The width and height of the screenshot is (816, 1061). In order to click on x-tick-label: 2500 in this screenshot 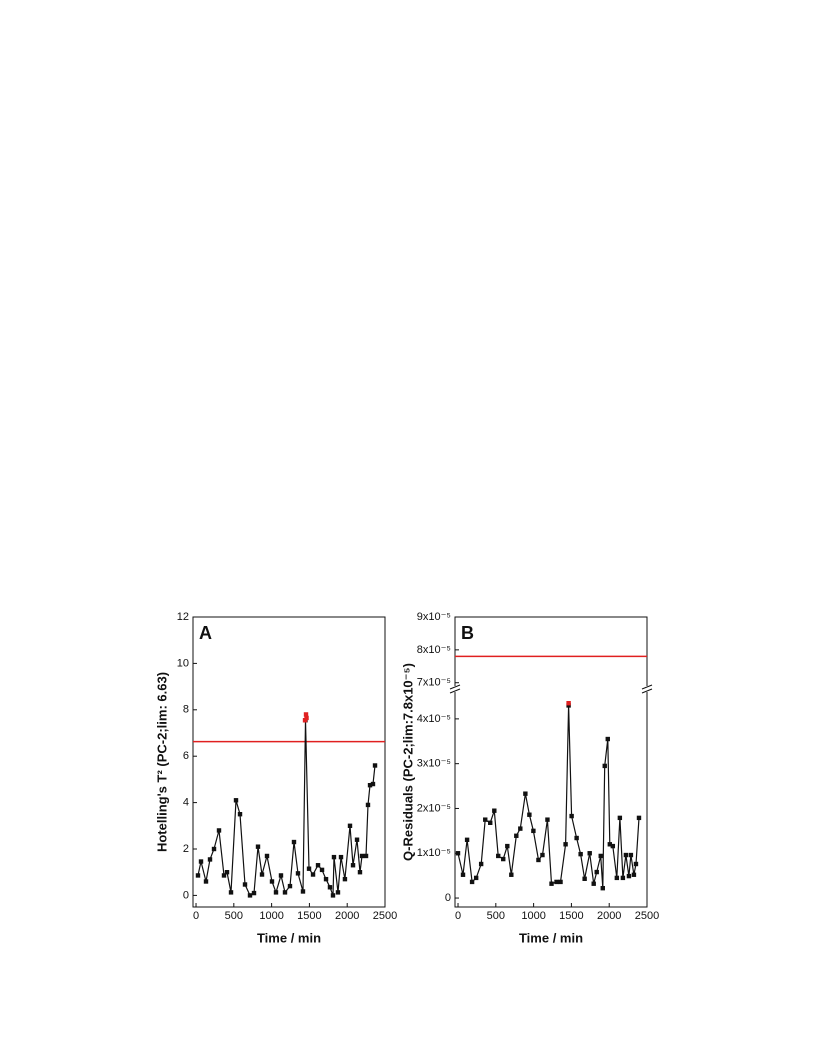, I will do `click(647, 916)`.